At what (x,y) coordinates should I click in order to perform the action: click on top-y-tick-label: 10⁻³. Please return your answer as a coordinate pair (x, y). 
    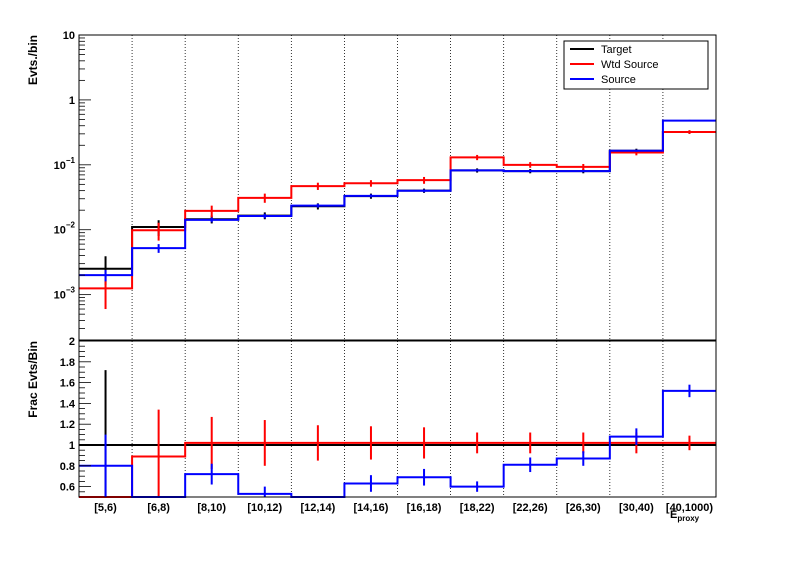
    Looking at the image, I should click on (65, 294).